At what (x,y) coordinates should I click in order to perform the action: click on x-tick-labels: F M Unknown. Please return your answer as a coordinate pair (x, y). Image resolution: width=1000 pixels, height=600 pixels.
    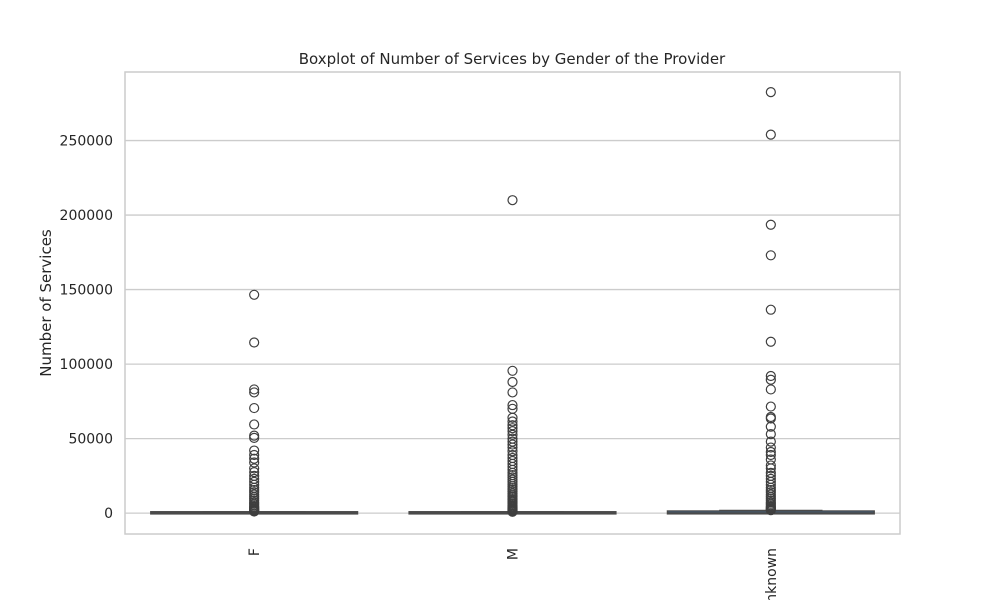
    Looking at the image, I should click on (513, 574).